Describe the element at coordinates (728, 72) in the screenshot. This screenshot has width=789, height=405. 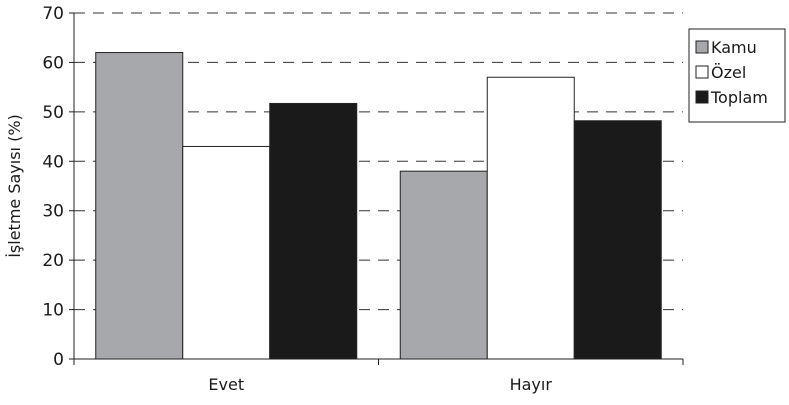
I see `legend-label: Özel` at that location.